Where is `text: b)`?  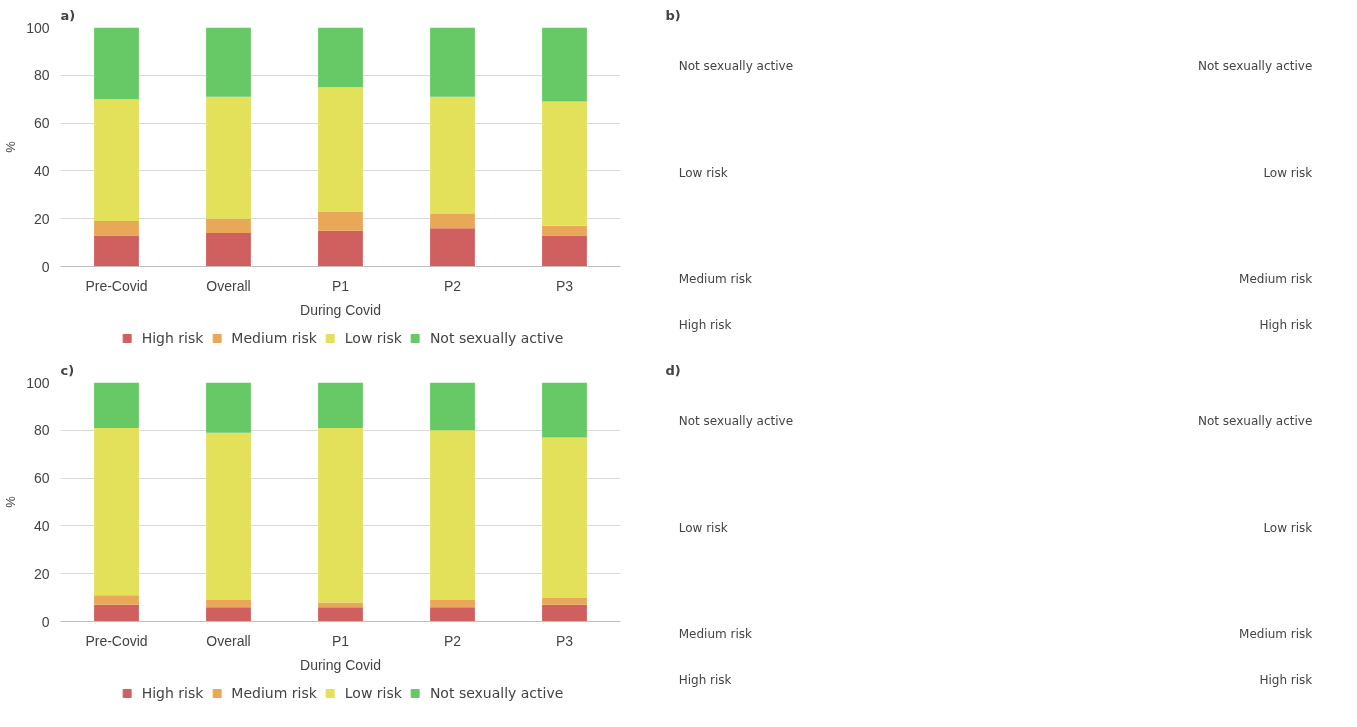
text: b) is located at coordinates (673, 15).